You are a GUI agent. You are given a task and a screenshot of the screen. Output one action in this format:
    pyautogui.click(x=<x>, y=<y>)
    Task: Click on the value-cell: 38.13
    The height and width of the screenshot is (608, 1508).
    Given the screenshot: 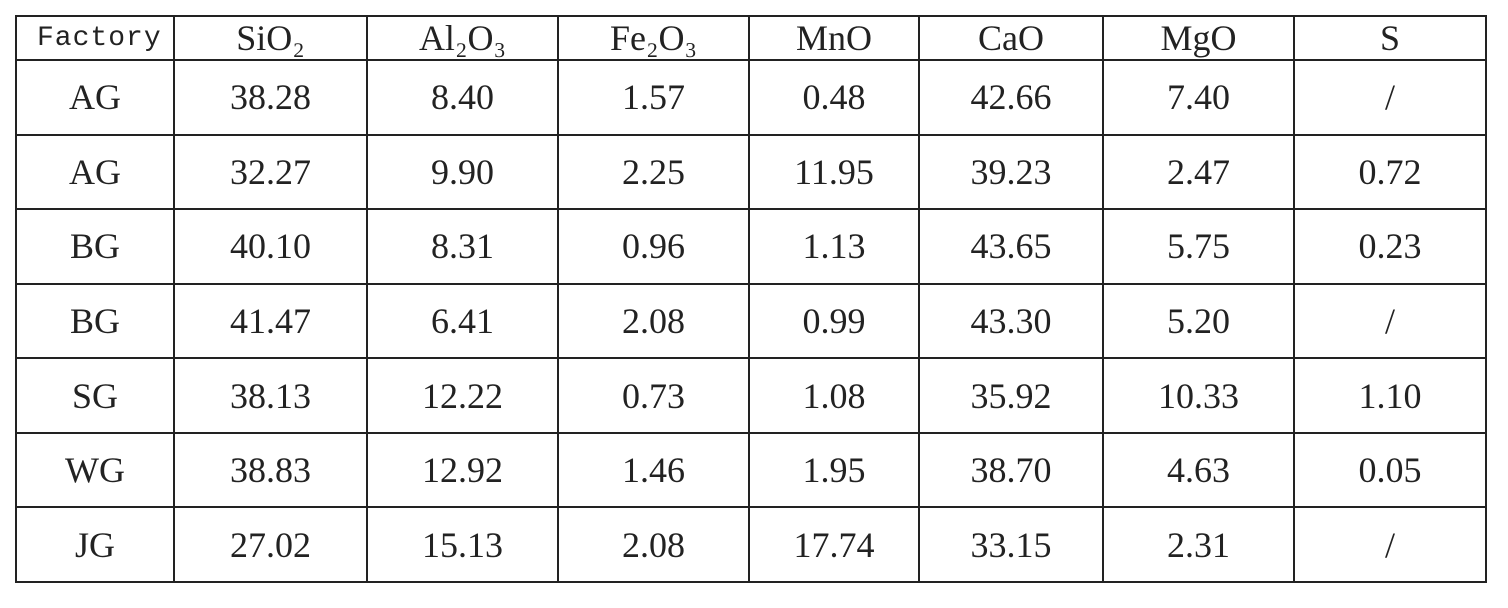 What is the action you would take?
    pyautogui.click(x=270, y=395)
    